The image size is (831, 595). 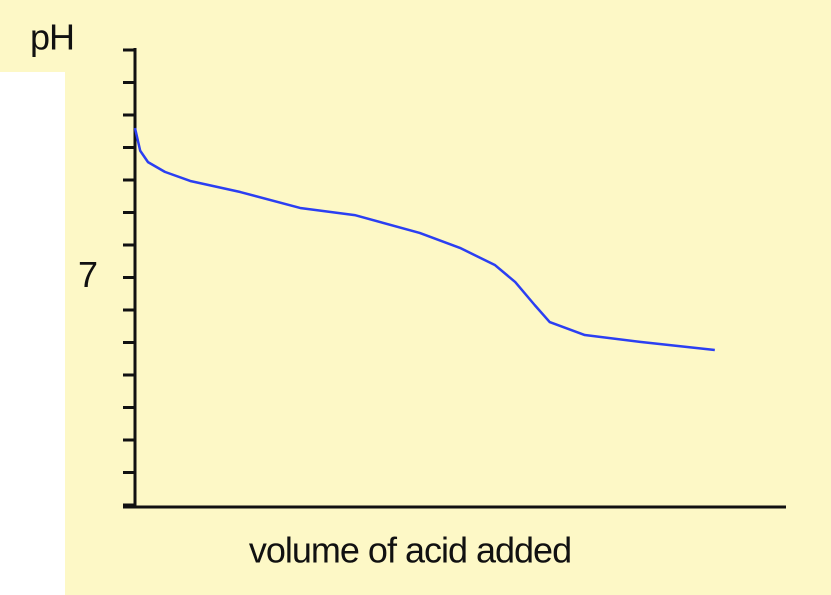 I want to click on x-axis-label: volume of acid added, so click(x=410, y=550).